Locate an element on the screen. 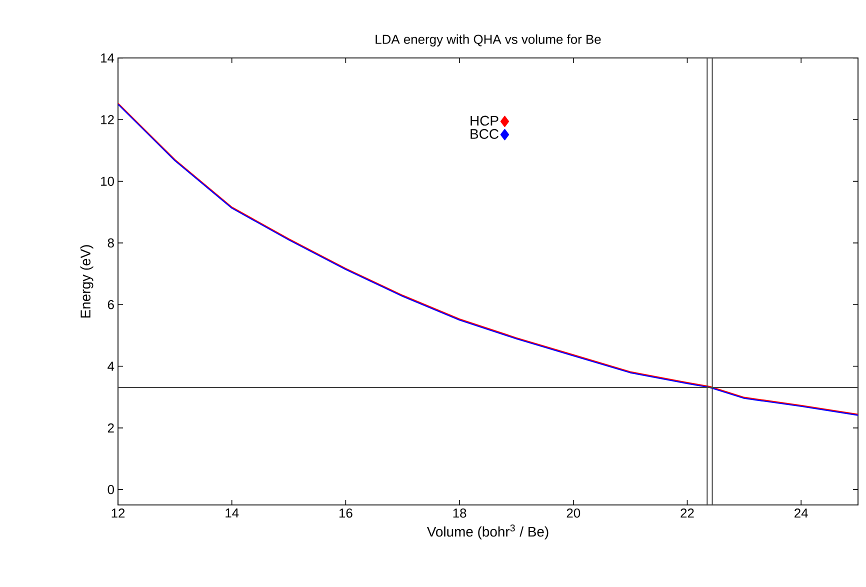  y-tick-label: 8 is located at coordinates (111, 243).